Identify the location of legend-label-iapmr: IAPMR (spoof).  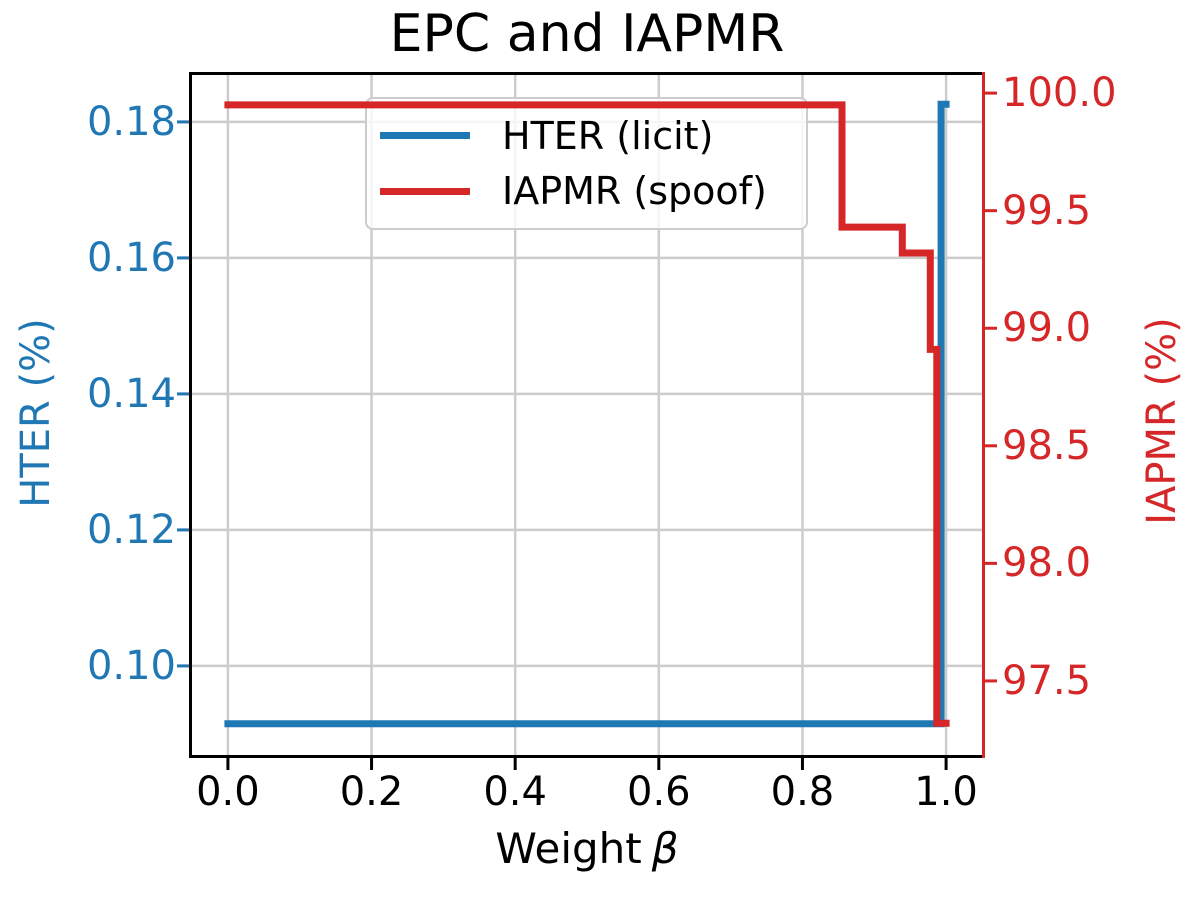
(634, 191).